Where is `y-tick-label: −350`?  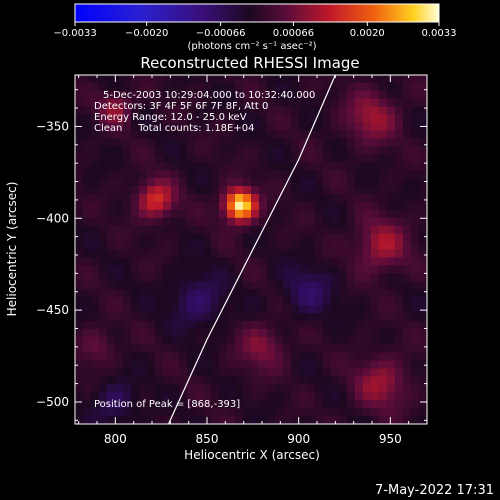 y-tick-label: −350 is located at coordinates (52, 126).